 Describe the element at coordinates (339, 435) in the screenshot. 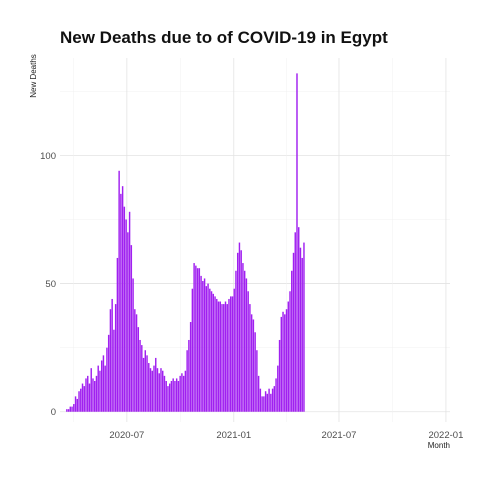

I see `x-tick-label: 2021-07` at that location.